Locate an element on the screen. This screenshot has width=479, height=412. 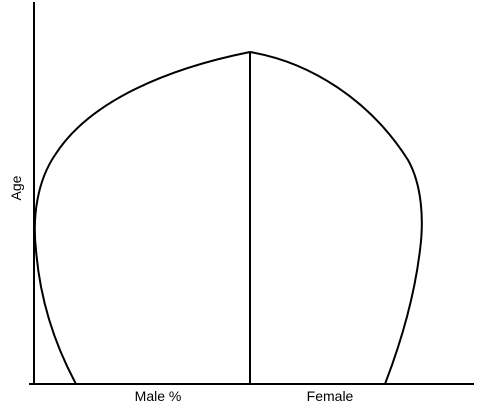
y-axis-label: Age is located at coordinates (16, 187).